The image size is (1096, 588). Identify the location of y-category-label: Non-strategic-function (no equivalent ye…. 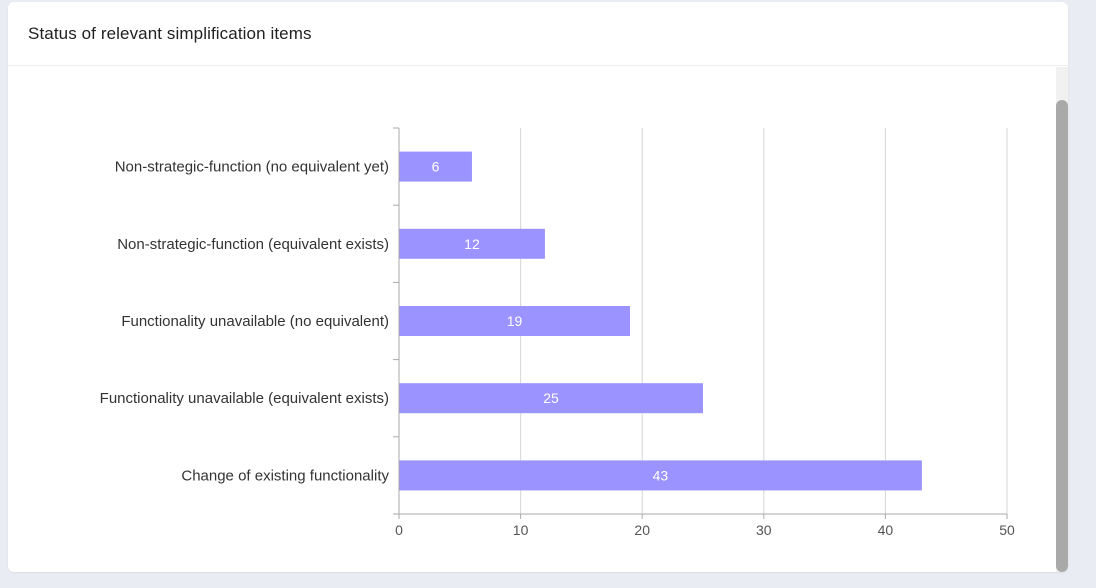
(252, 167).